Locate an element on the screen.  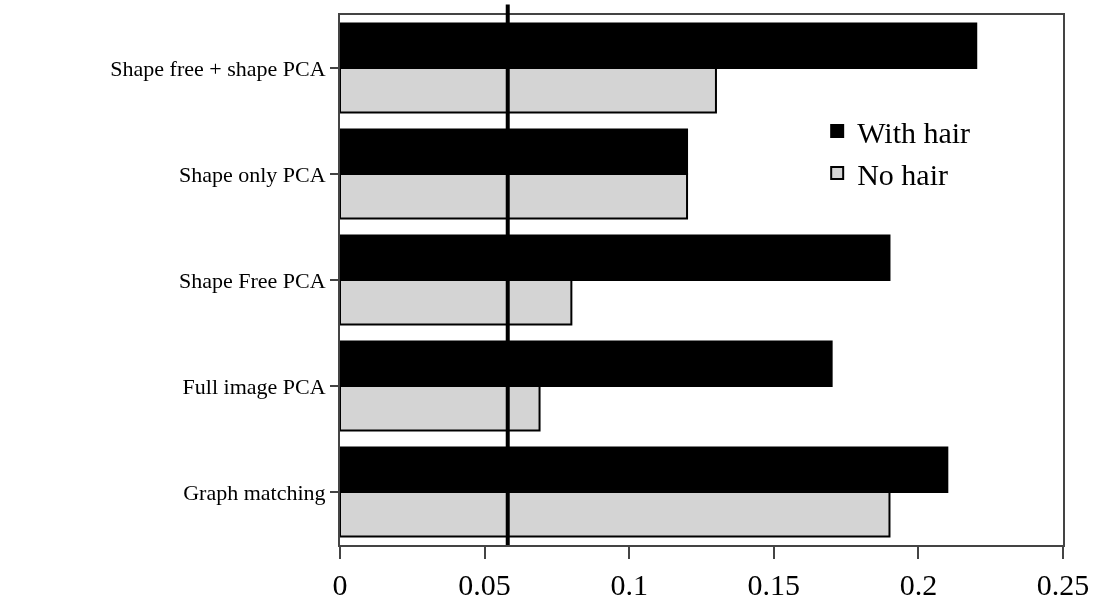
y-tick-label: Shape Free PCA is located at coordinates (252, 280).